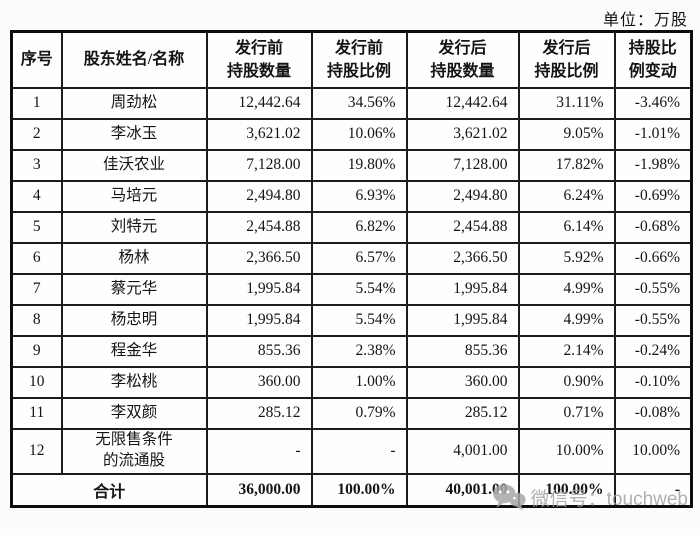  What do you see at coordinates (359, 103) in the screenshot?
I see `pre-pct-cell: 34.56%` at bounding box center [359, 103].